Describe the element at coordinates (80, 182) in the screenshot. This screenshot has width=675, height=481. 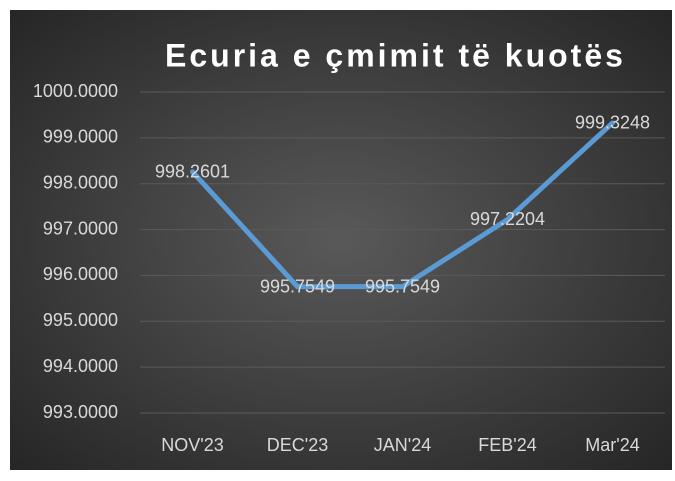
I see `y-tick-label: 998.0000` at that location.